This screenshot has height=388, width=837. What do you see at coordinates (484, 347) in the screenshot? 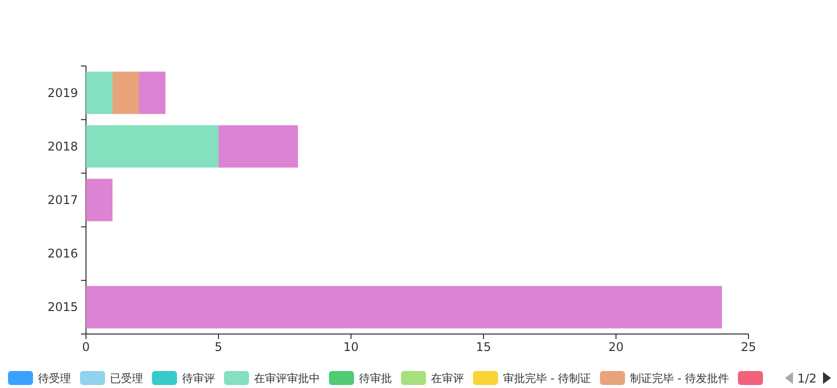
I see `x-tick-label: 15` at bounding box center [484, 347].